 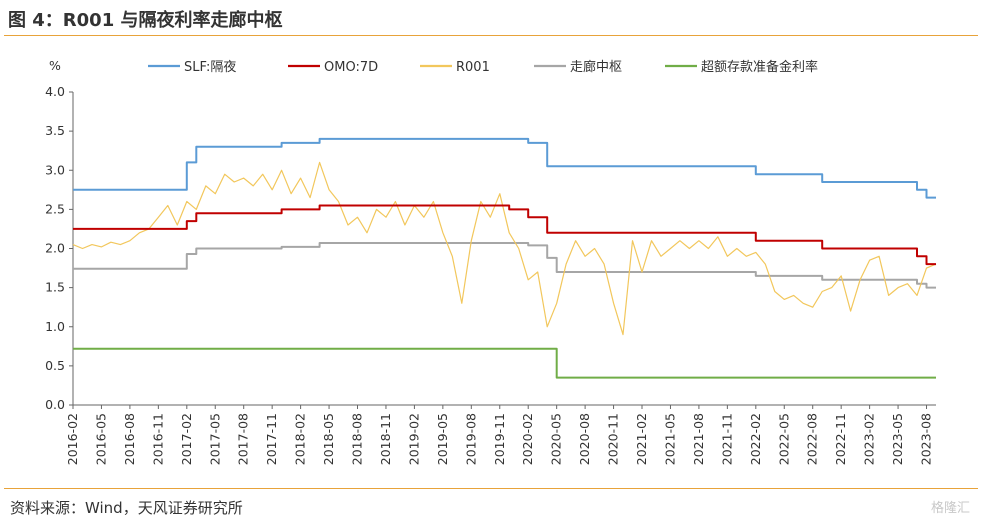 What do you see at coordinates (812, 439) in the screenshot?
I see `x-tick-label: 2022-08` at bounding box center [812, 439].